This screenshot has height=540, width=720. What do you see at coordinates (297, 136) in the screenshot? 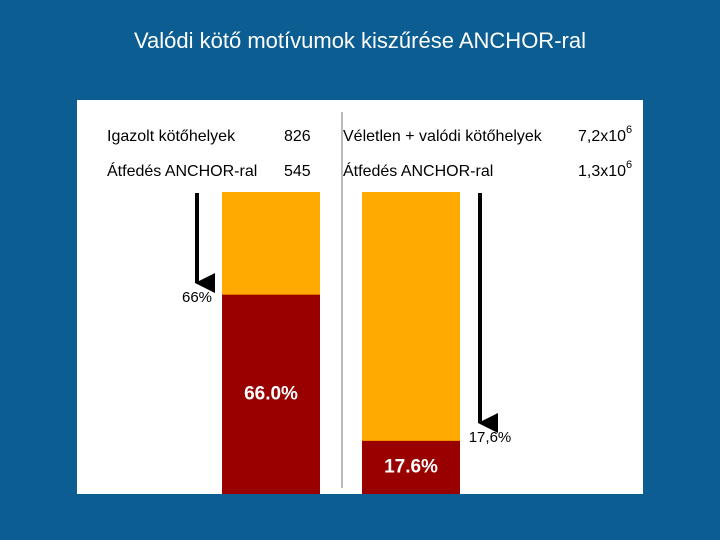
I see `left-total: 826` at bounding box center [297, 136].